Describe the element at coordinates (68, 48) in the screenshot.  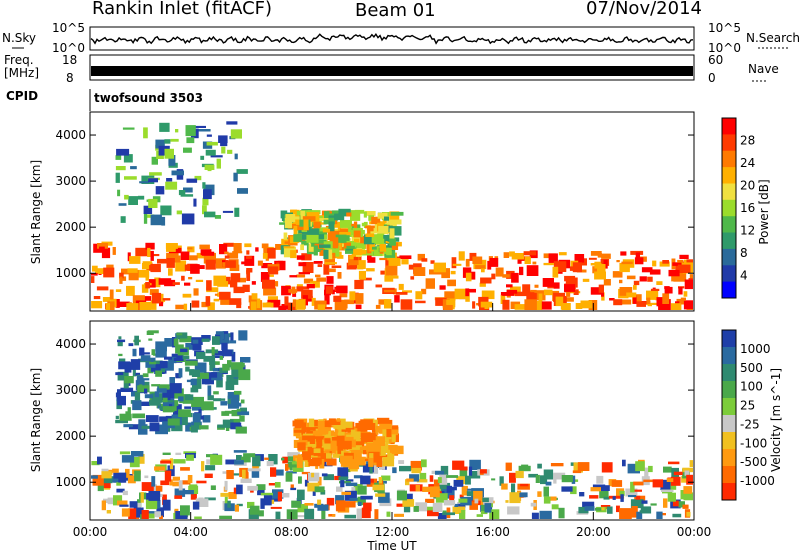
I see `nsky-tick-bottom: 10^0` at that location.